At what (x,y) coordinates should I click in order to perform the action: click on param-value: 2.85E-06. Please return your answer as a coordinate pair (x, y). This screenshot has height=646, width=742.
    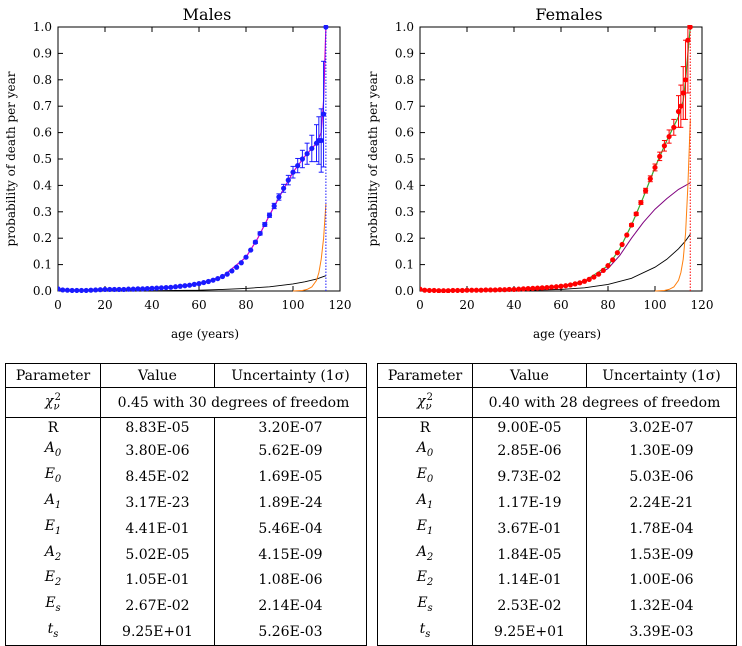
    Looking at the image, I should click on (529, 451).